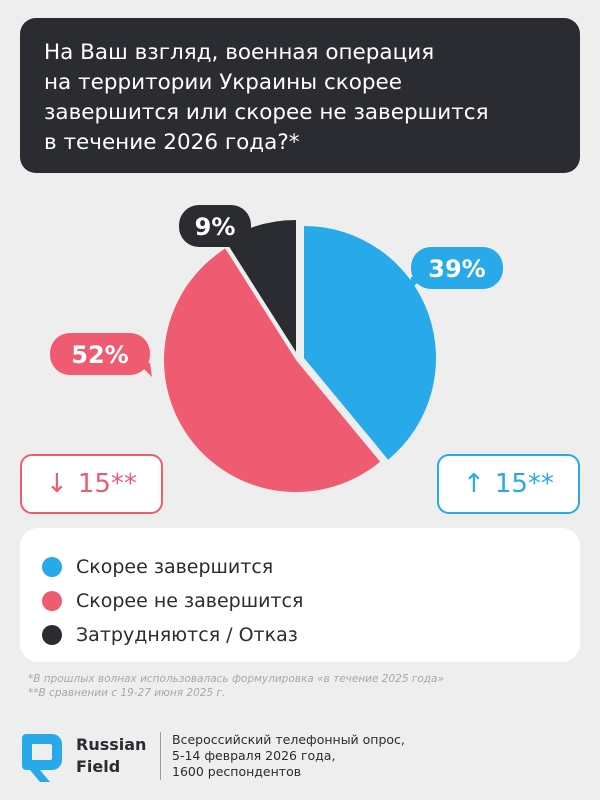  What do you see at coordinates (524, 484) in the screenshot?
I see `delta-value-end: 15**` at bounding box center [524, 484].